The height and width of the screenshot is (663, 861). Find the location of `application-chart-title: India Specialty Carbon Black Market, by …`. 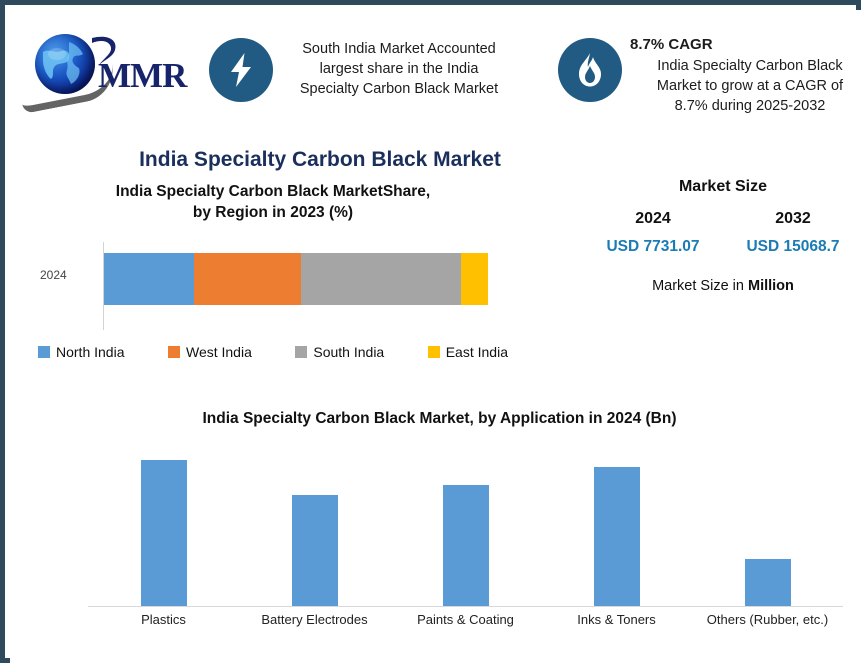

application-chart-title: India Specialty Carbon Black Market, by … is located at coordinates (439, 418).